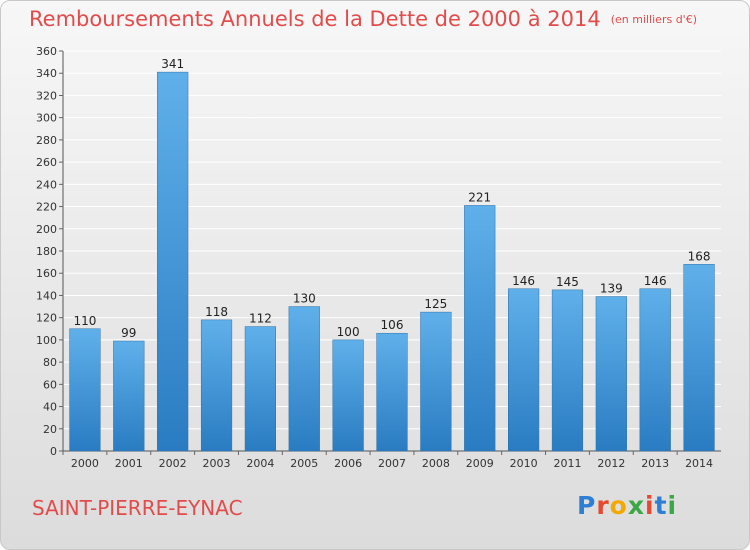 Image resolution: width=750 pixels, height=550 pixels. What do you see at coordinates (46, 73) in the screenshot?
I see `y-tick-label: 340` at bounding box center [46, 73].